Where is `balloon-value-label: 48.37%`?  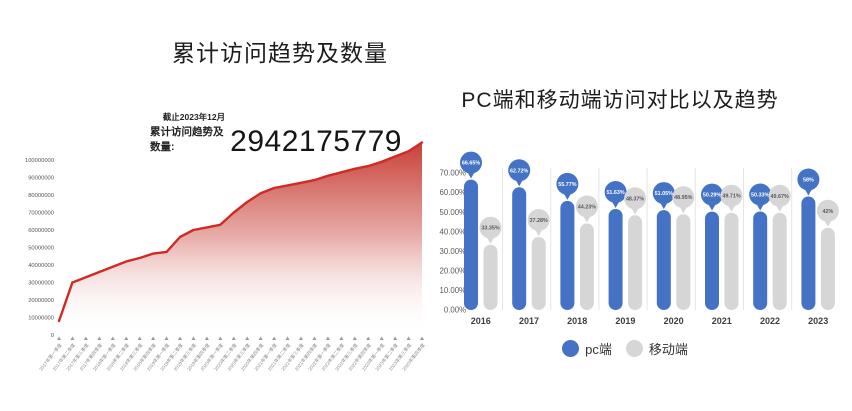
balloon-value-label: 48.37% is located at coordinates (635, 199).